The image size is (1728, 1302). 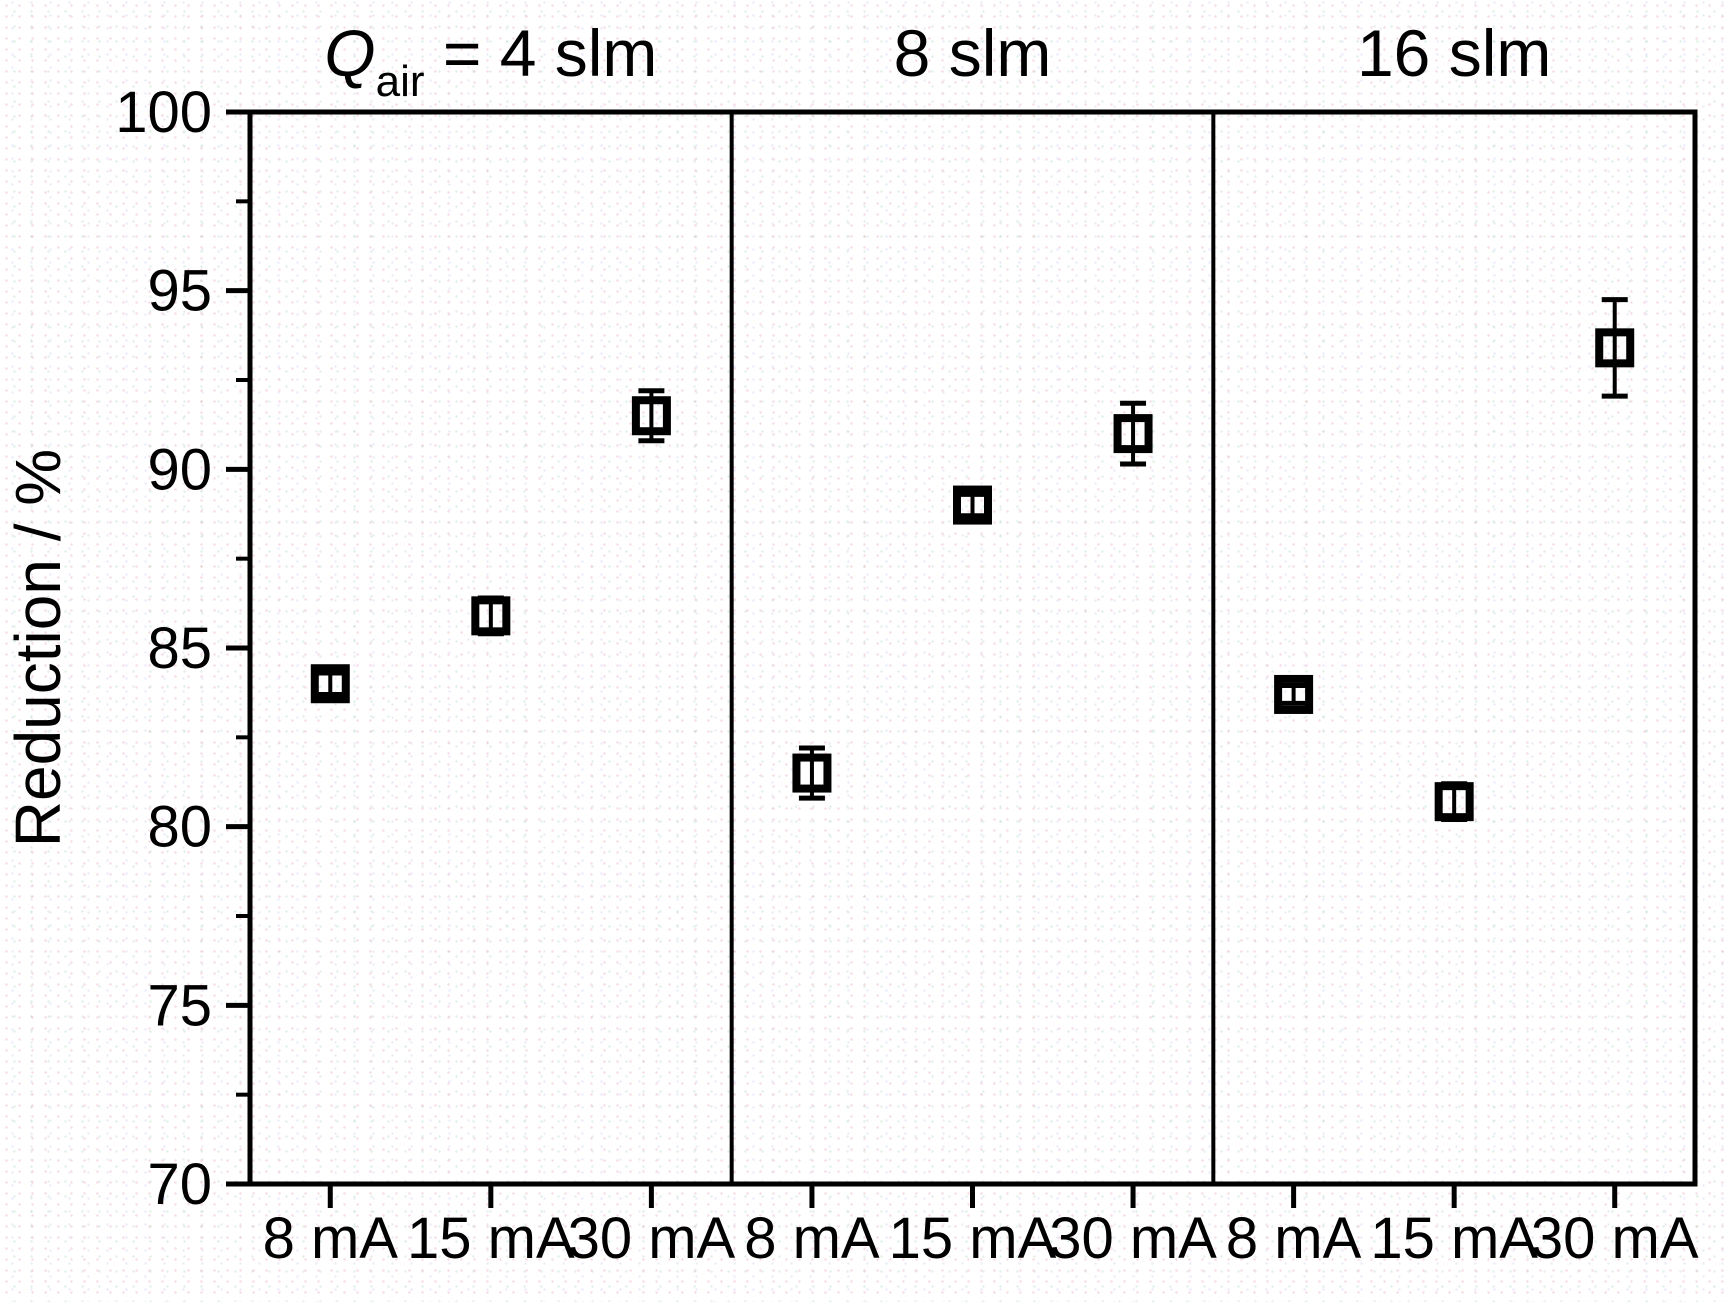 I want to click on y-tick-label: 100, so click(x=163, y=112).